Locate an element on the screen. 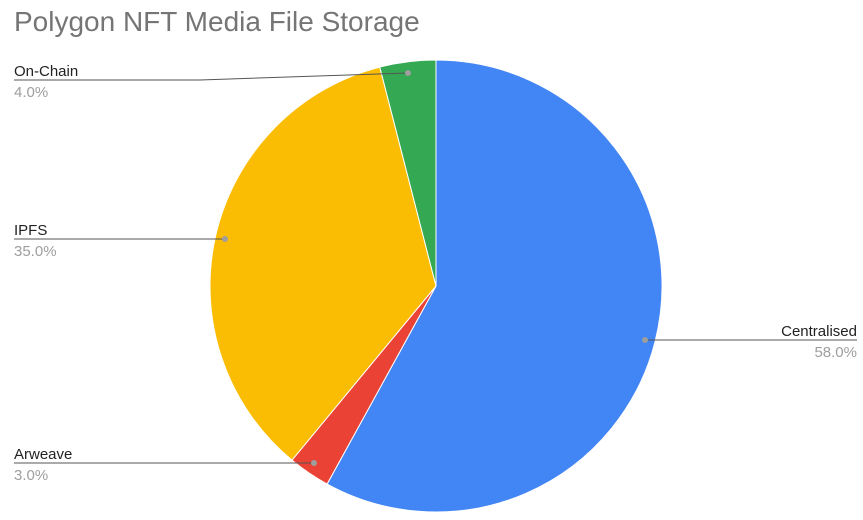 This screenshot has height=520, width=863. slice-value: 58.0% is located at coordinates (835, 352).